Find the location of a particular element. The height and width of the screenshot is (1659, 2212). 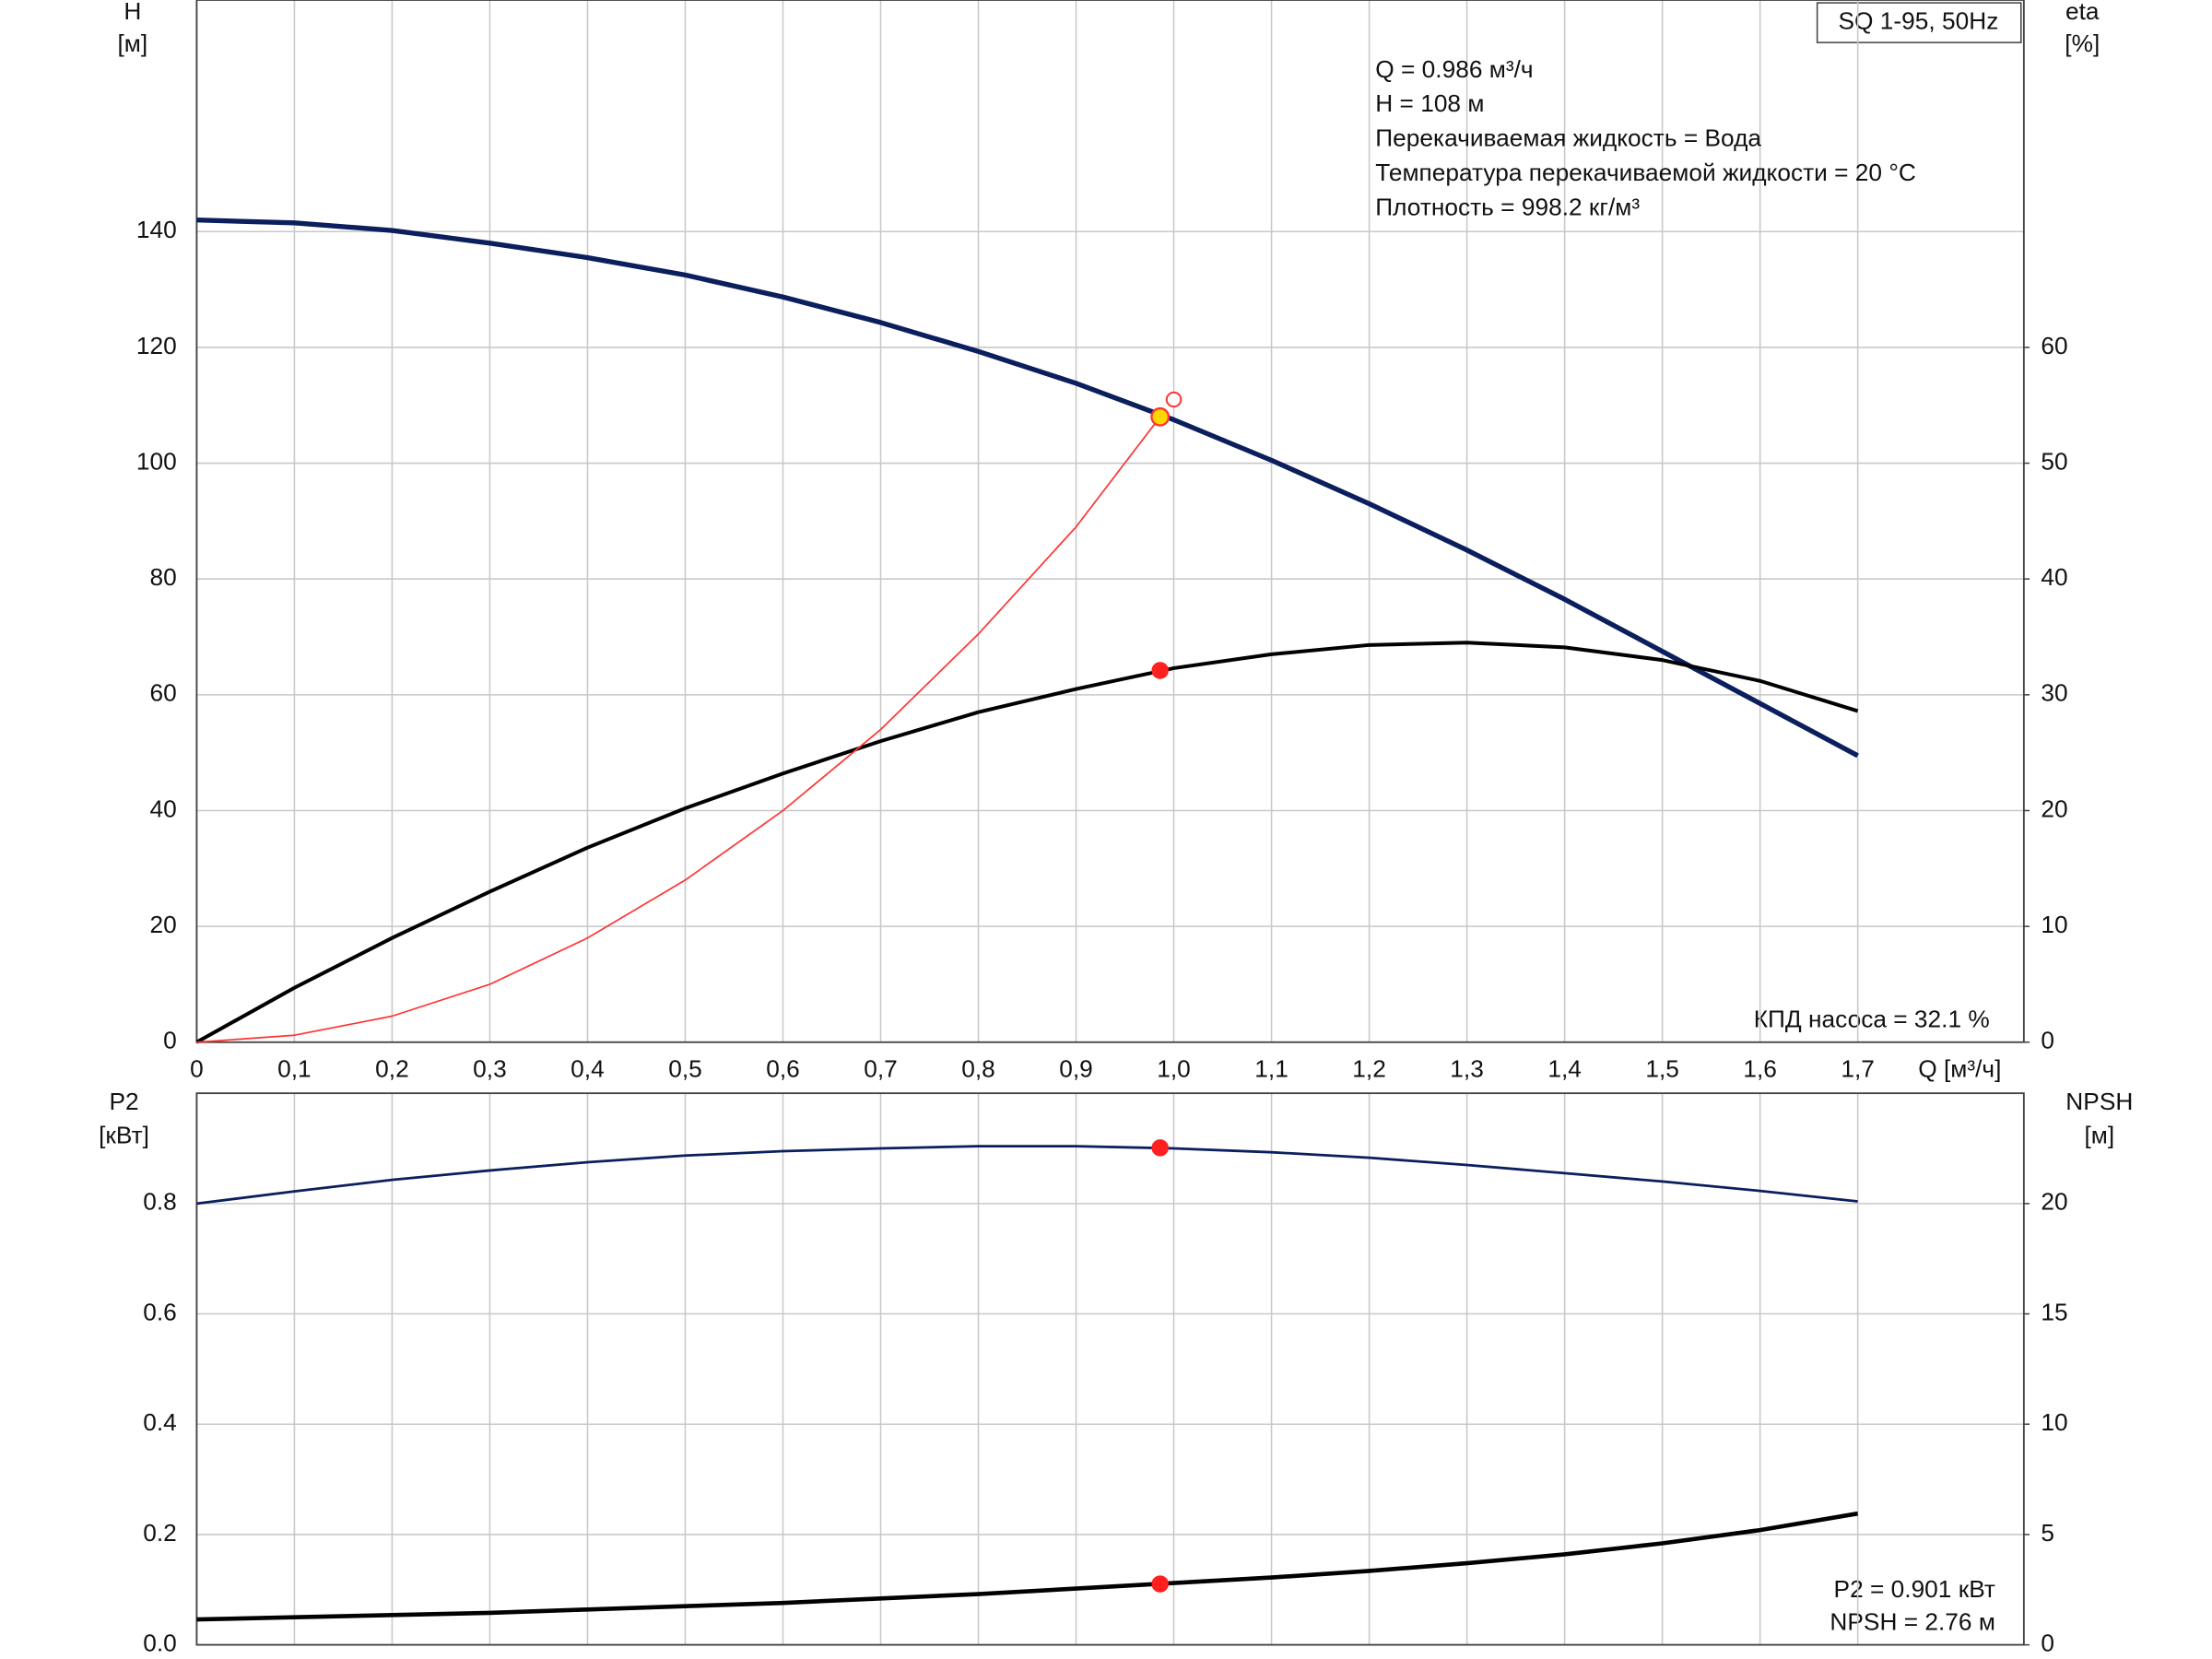

y2-tick-label: 50 is located at coordinates (2054, 462).